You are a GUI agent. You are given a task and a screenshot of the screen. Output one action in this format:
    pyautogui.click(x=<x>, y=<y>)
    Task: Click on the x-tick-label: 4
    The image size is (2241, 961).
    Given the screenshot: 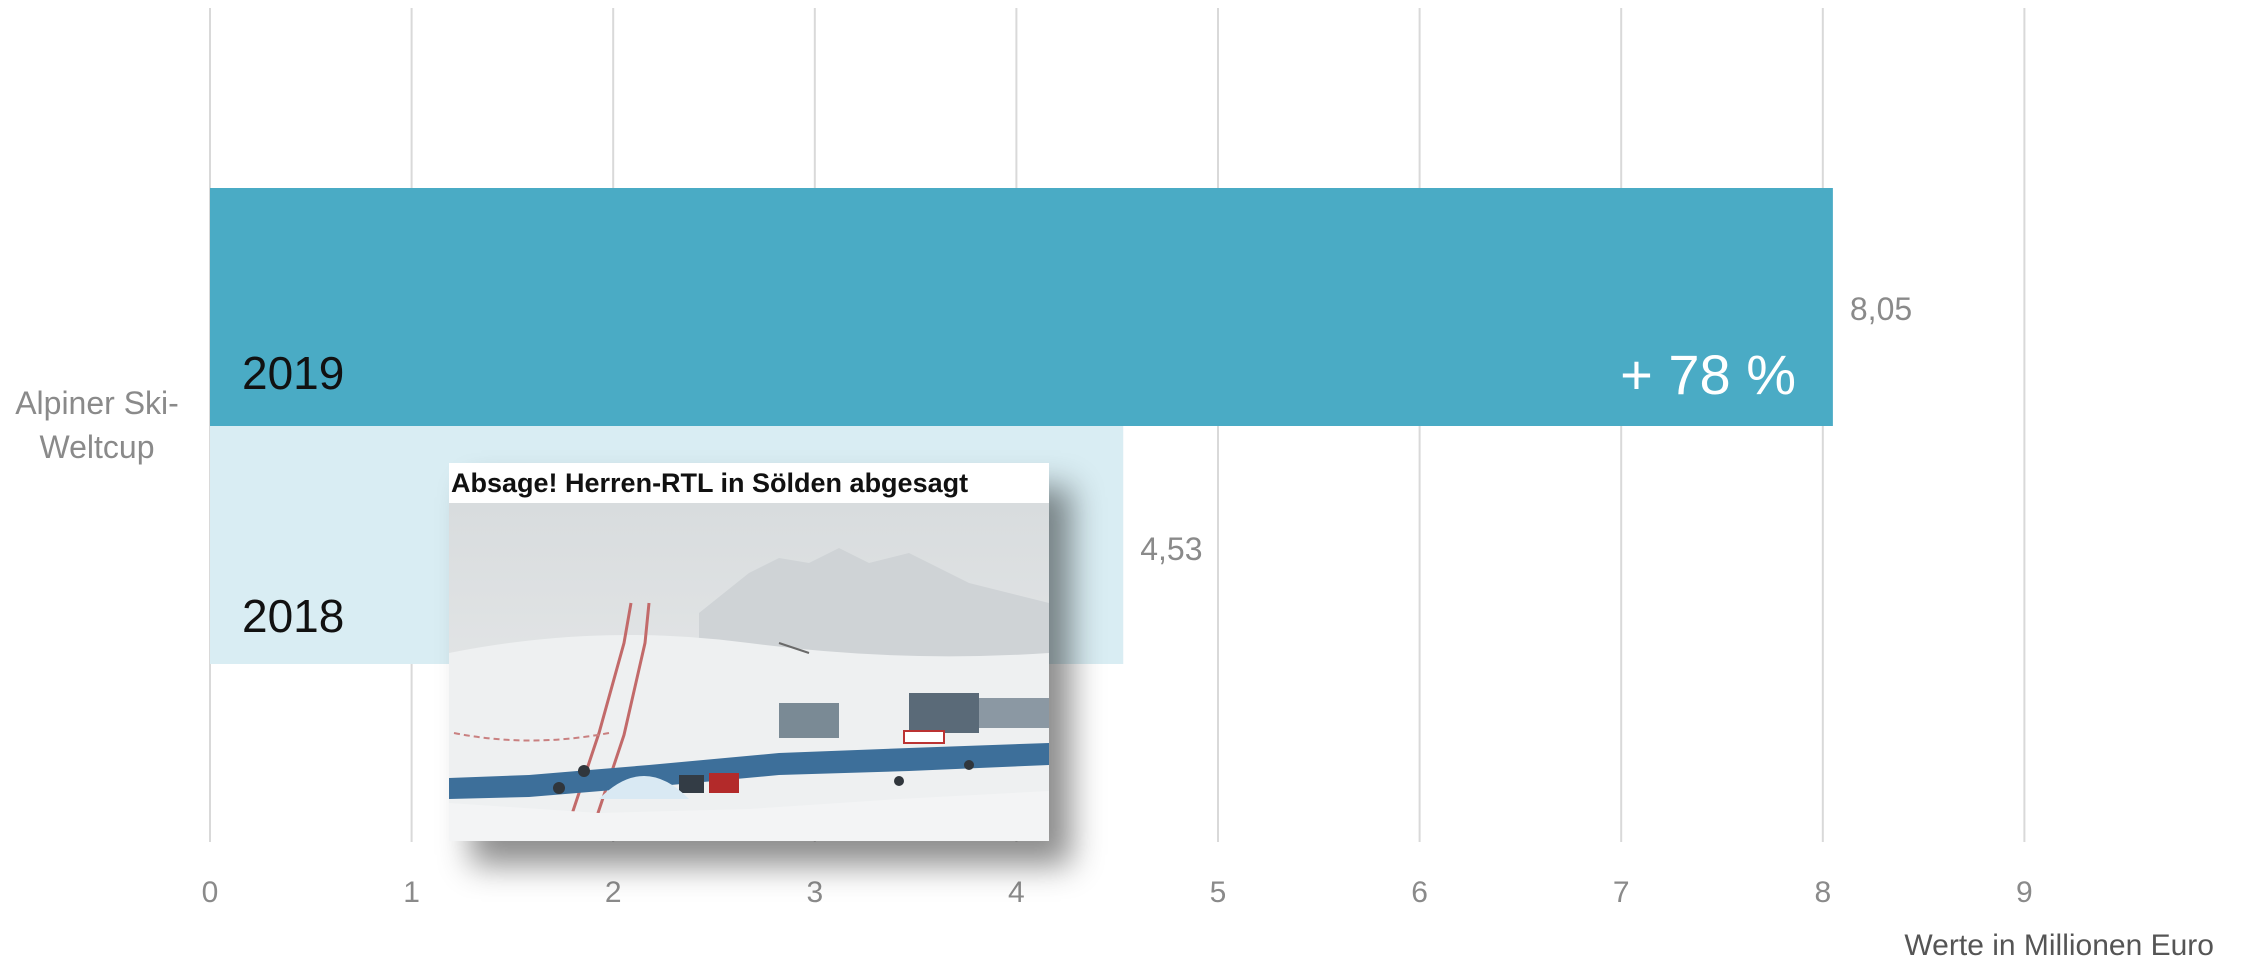 What is the action you would take?
    pyautogui.click(x=1016, y=892)
    